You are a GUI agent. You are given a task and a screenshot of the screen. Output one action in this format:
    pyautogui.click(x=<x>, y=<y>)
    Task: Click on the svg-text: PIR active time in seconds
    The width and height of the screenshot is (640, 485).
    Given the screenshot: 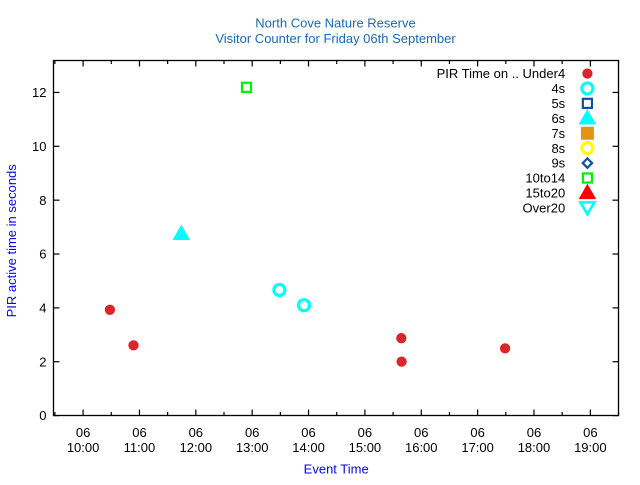 What is the action you would take?
    pyautogui.click(x=11, y=241)
    